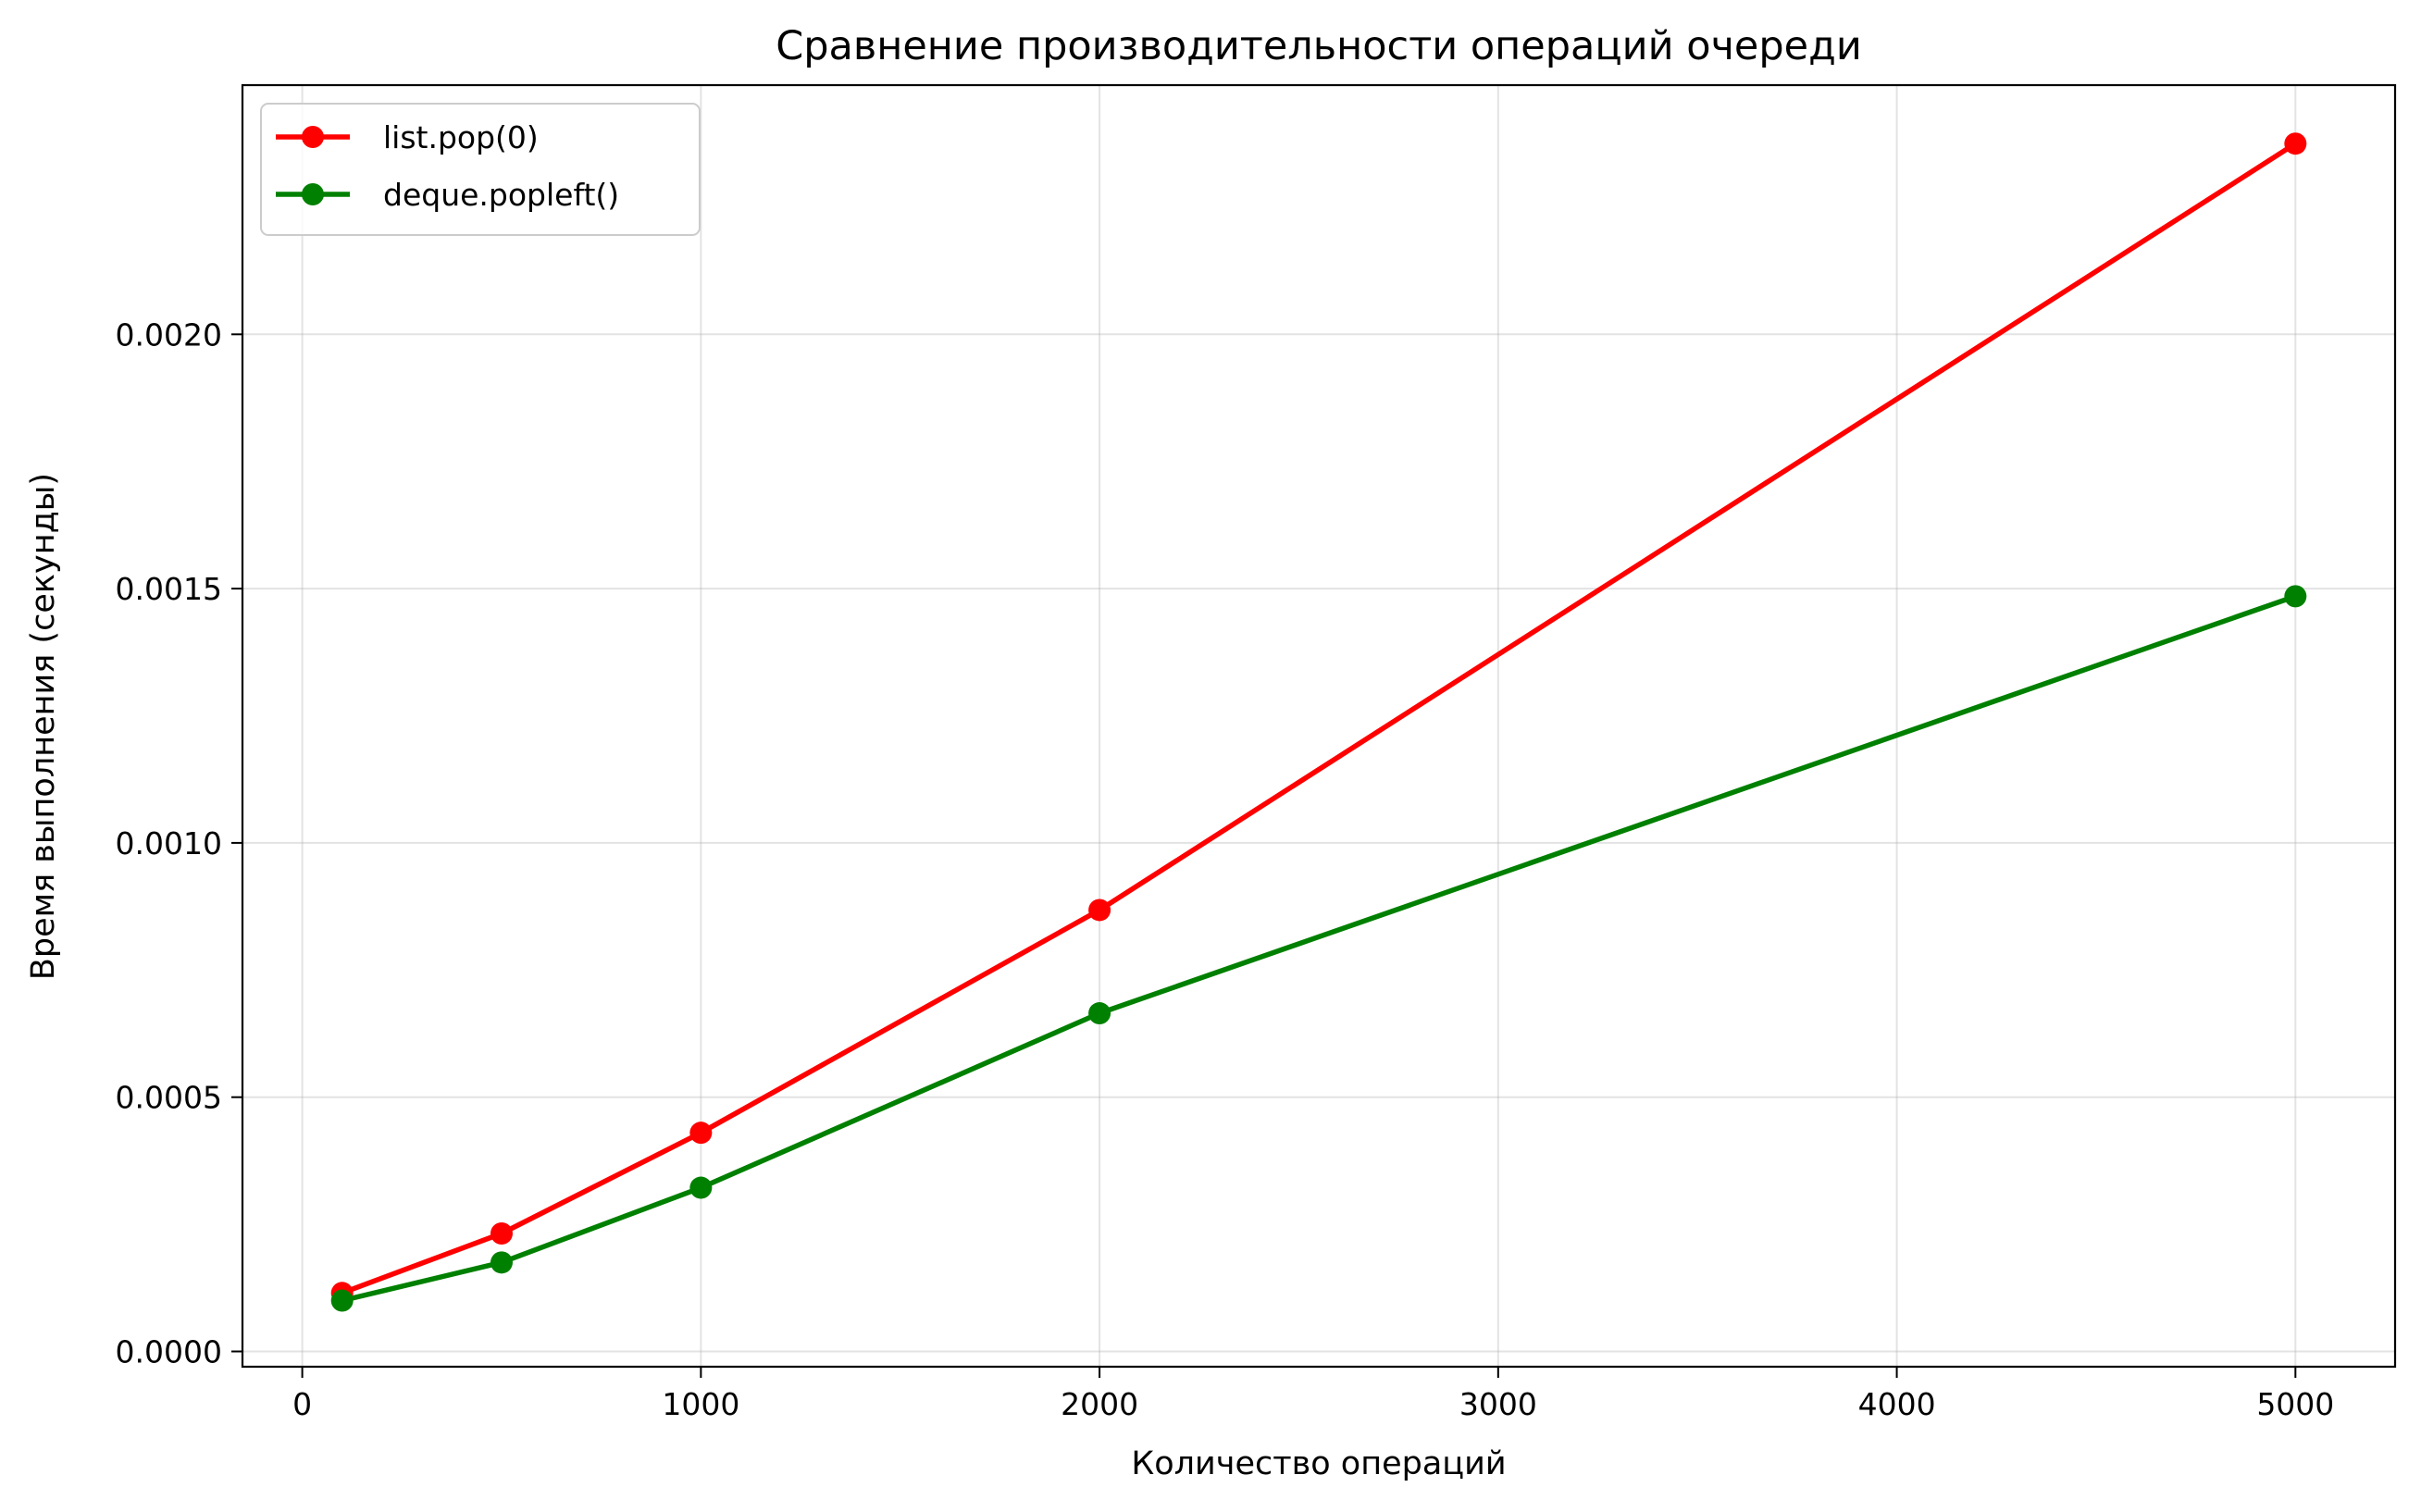 The image size is (2421, 1512). Describe the element at coordinates (1498, 1404) in the screenshot. I see `x-tick-label: 3000` at that location.